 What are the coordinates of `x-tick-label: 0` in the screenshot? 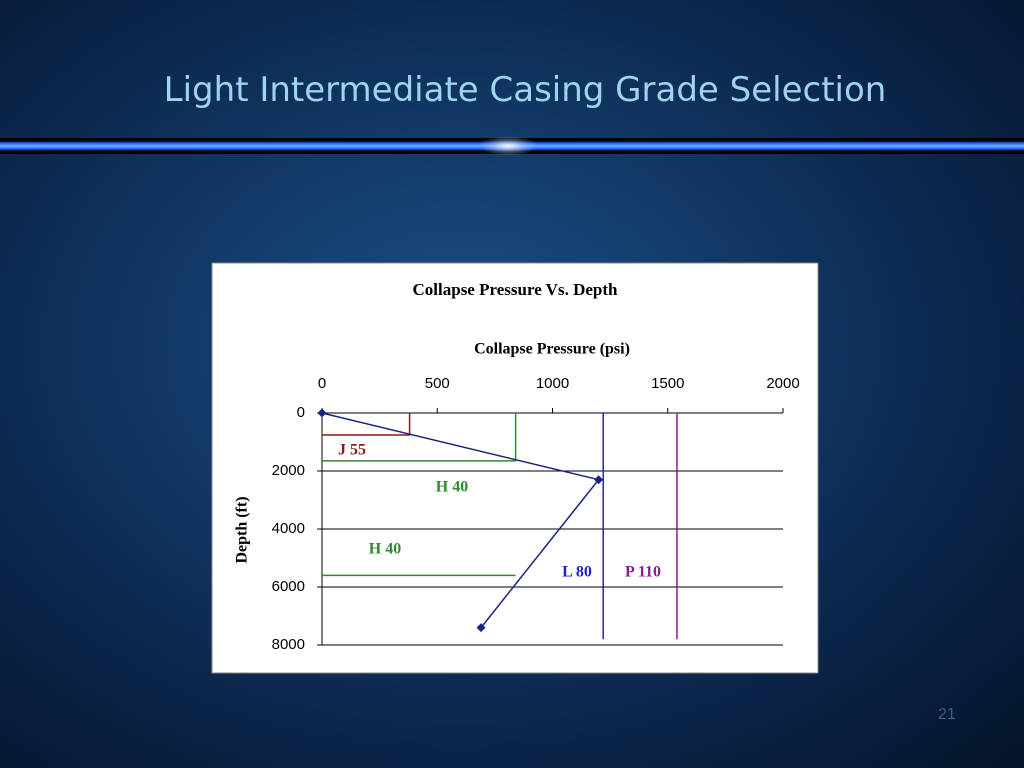 It's located at (322, 383).